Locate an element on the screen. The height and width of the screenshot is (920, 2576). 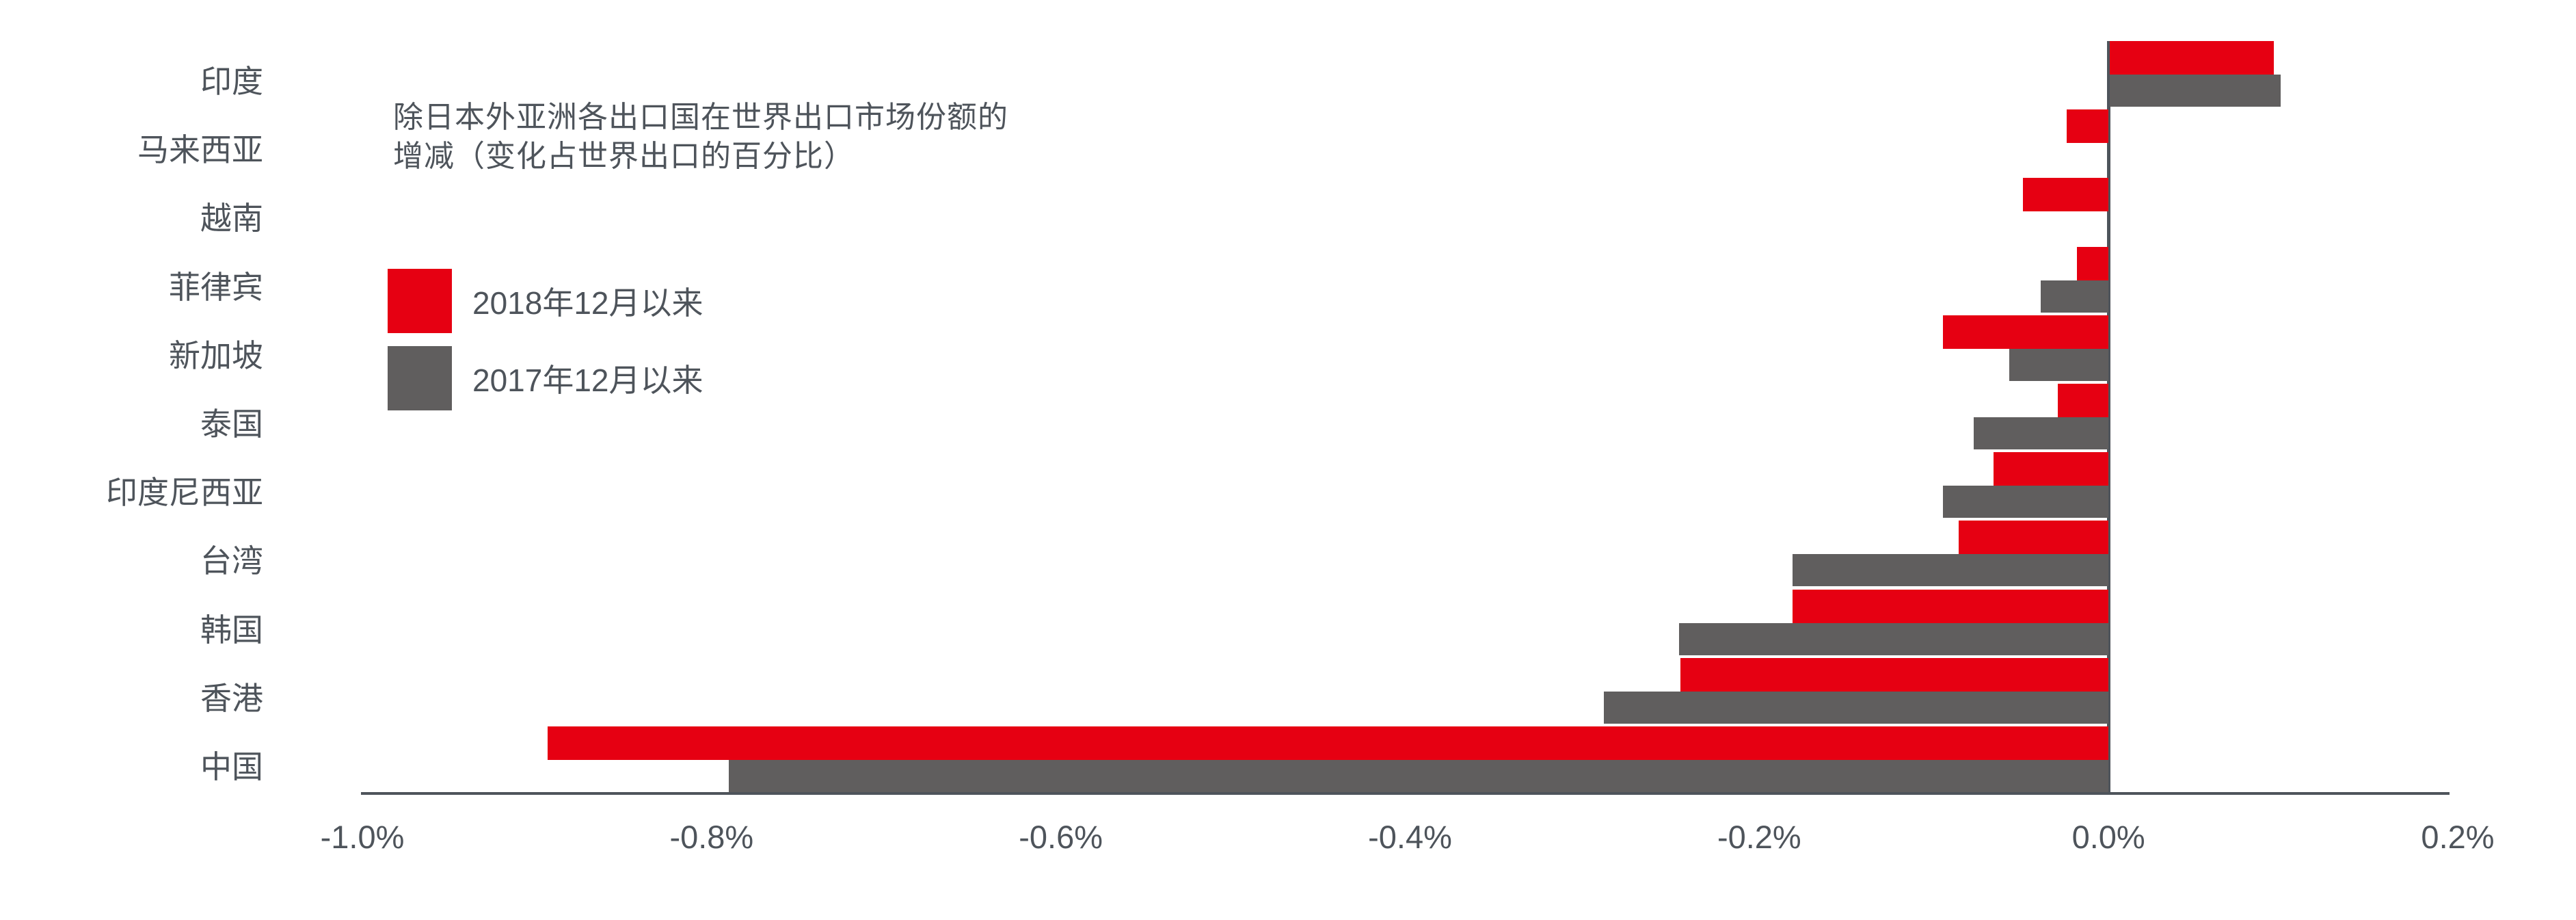
category-label: 马来西亚 is located at coordinates (200, 150).